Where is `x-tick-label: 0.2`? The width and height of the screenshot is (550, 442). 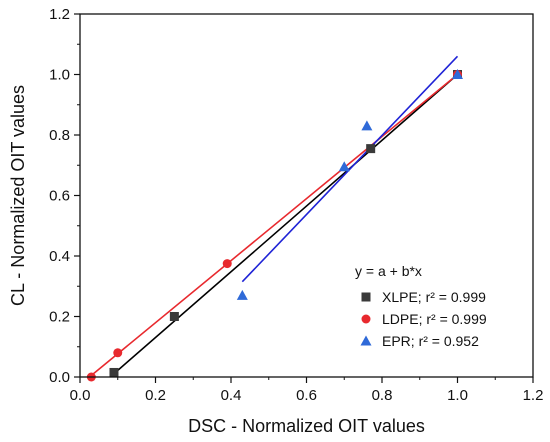 x-tick-label: 0.2 is located at coordinates (155, 395).